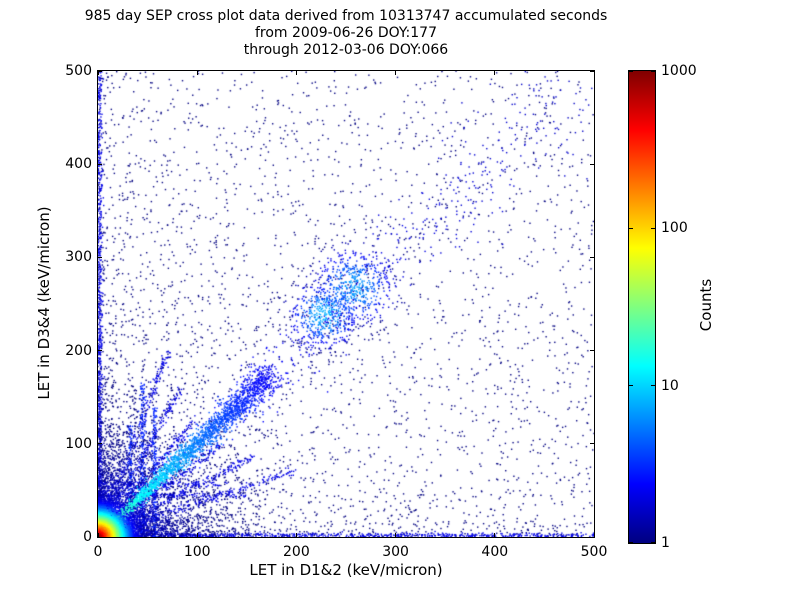 The image size is (800, 600). What do you see at coordinates (346, 50) in the screenshot?
I see `plot-title-line3: through 2012-03-06 DOY:066` at bounding box center [346, 50].